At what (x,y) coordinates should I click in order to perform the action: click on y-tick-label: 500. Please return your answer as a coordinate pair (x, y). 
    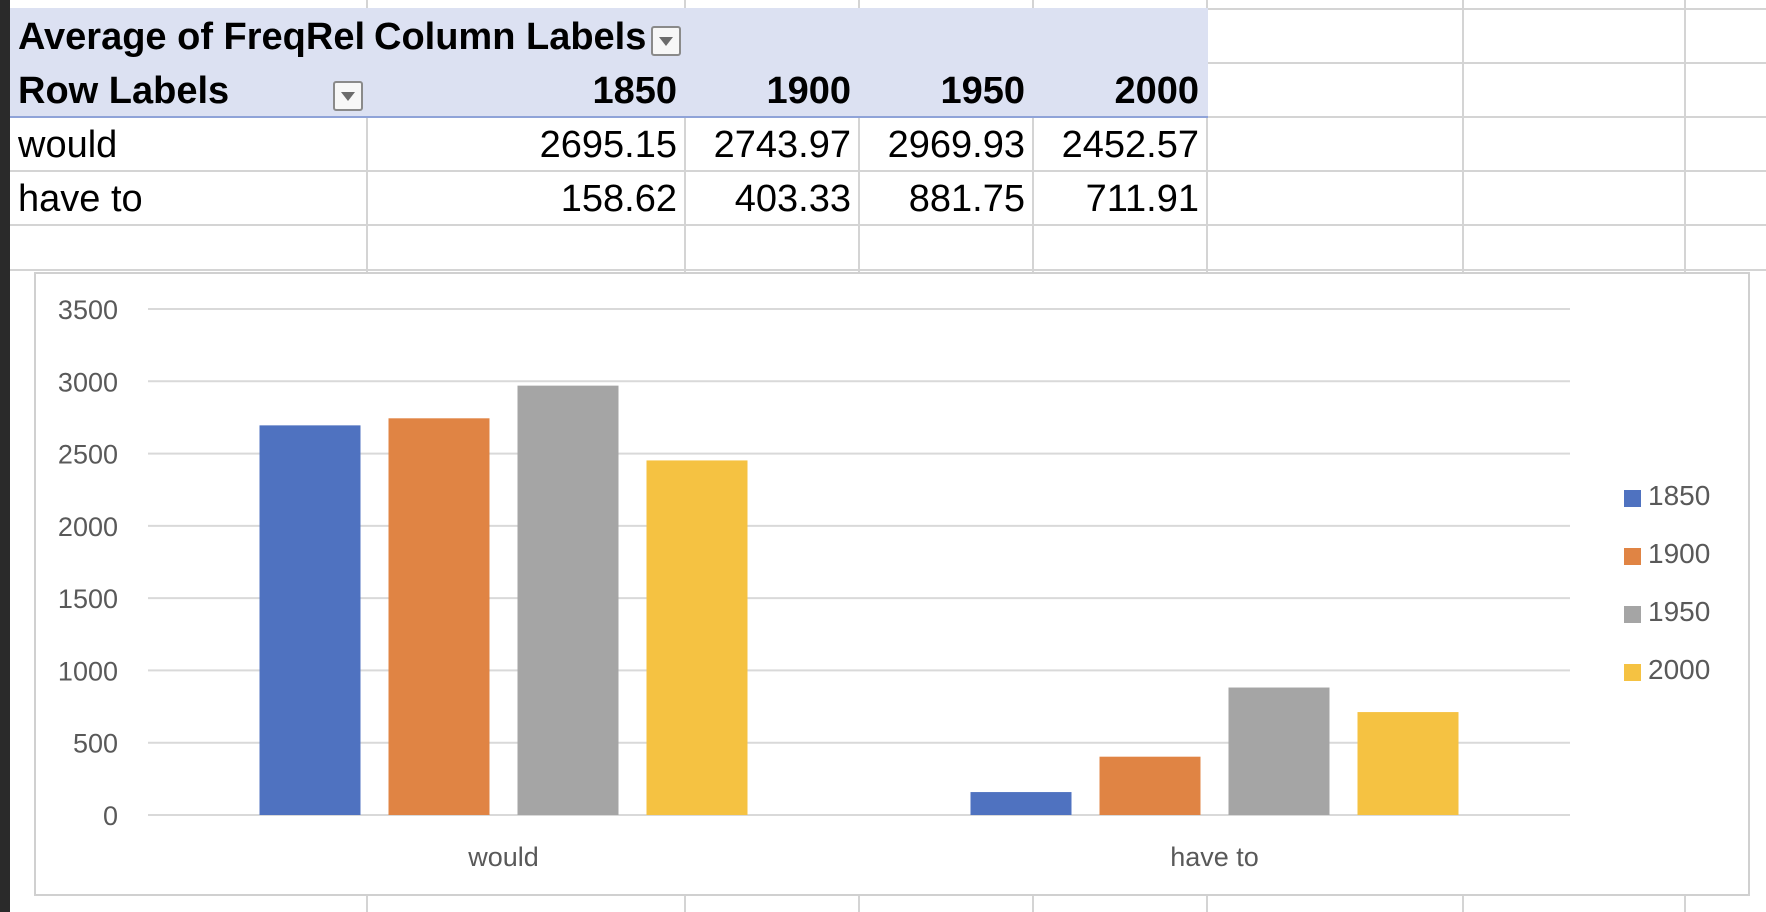
    Looking at the image, I should click on (95, 744).